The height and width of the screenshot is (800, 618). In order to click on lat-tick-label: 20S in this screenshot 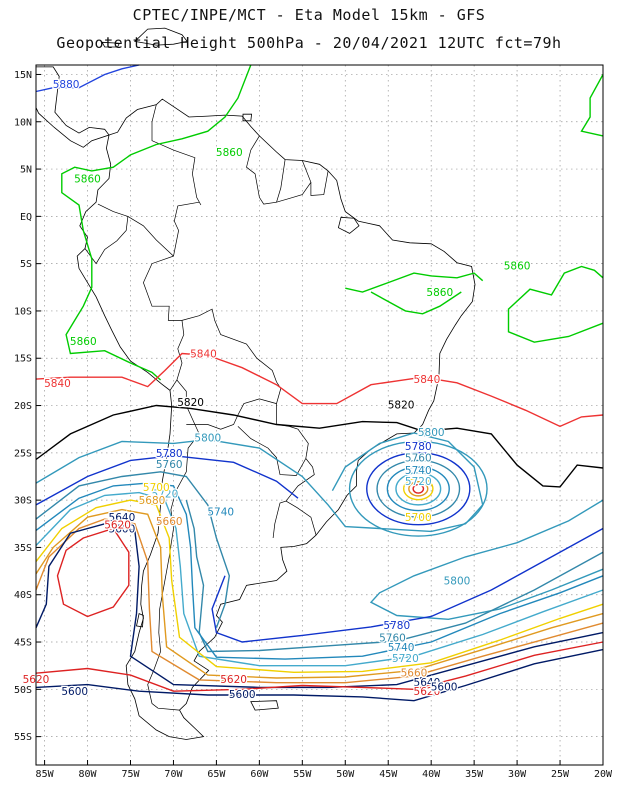, I will do `click(23, 406)`.